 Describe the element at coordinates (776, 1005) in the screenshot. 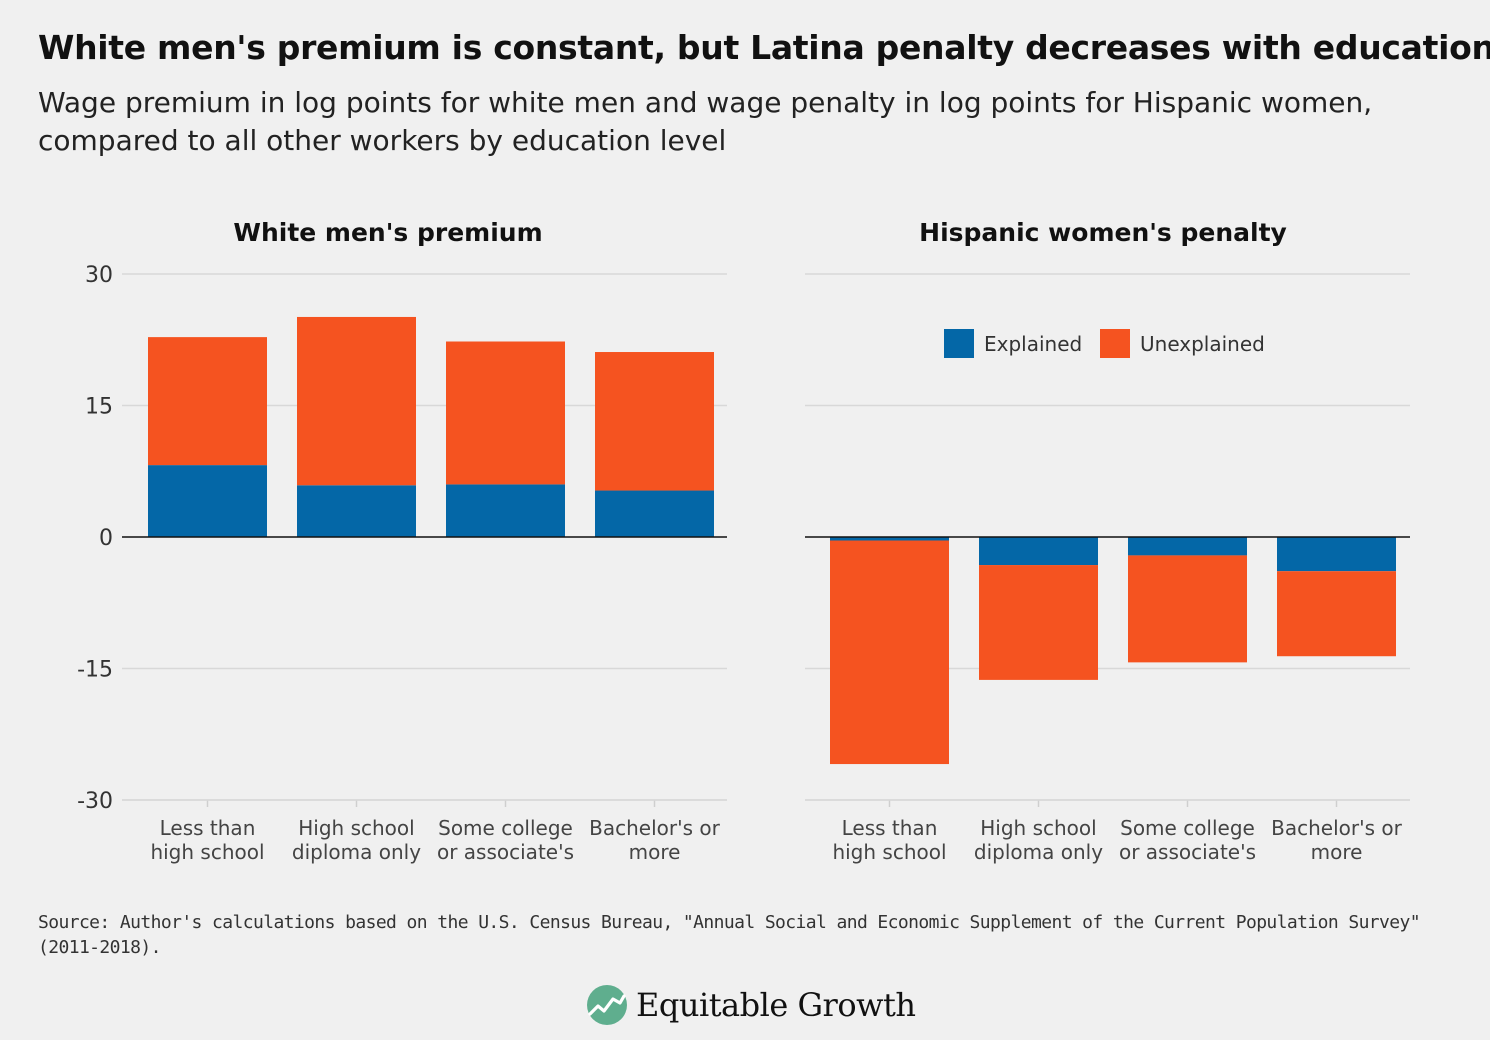

I see `logo-text: Equitable Growth` at that location.